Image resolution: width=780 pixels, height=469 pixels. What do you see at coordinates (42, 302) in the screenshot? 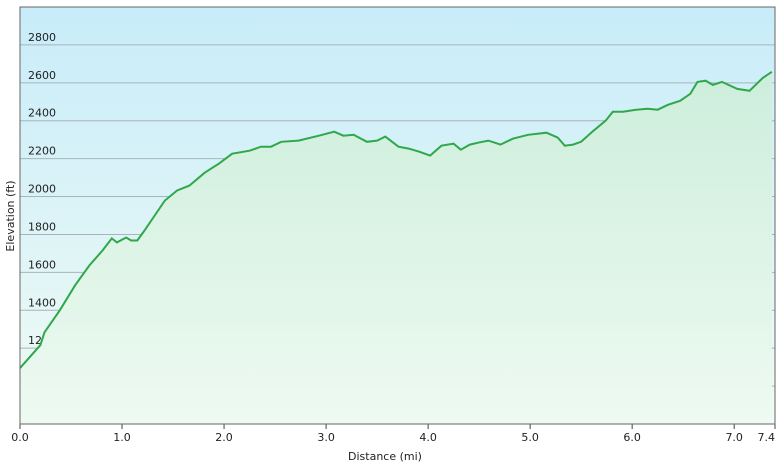
I see `y-tick-label: 1400` at bounding box center [42, 302].